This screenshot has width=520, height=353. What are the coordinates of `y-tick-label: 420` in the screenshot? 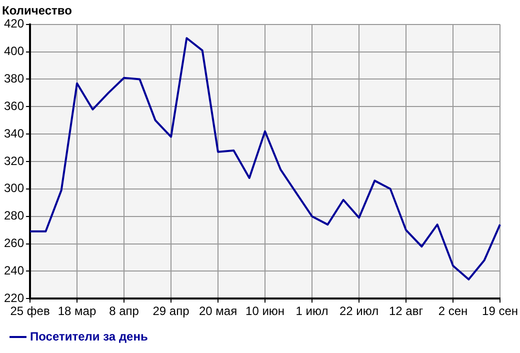 It's located at (14, 23).